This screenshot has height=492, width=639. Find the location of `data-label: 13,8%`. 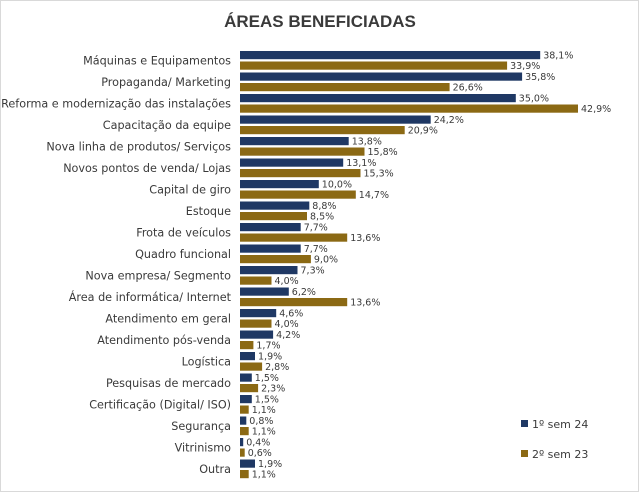

data-label: 13,8% is located at coordinates (367, 141).